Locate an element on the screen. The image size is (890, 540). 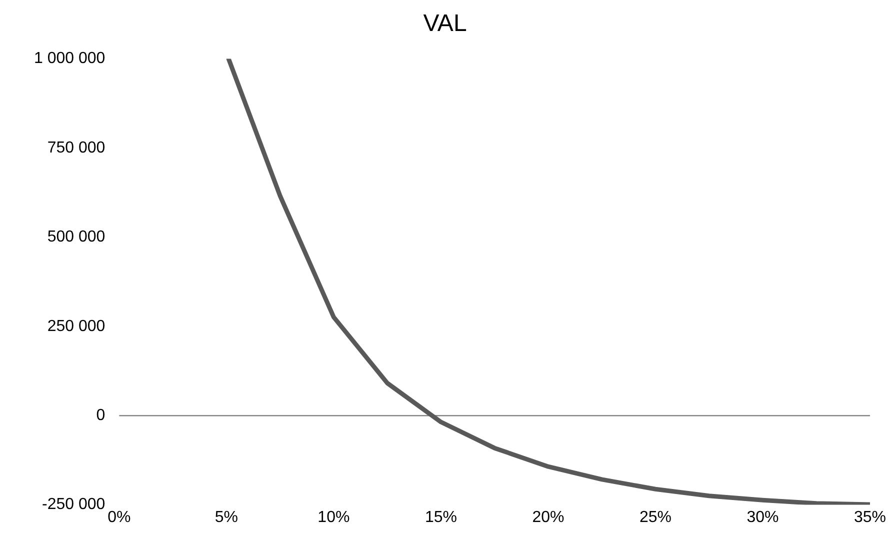
y-tick-label: 1 000 000 is located at coordinates (70, 59).